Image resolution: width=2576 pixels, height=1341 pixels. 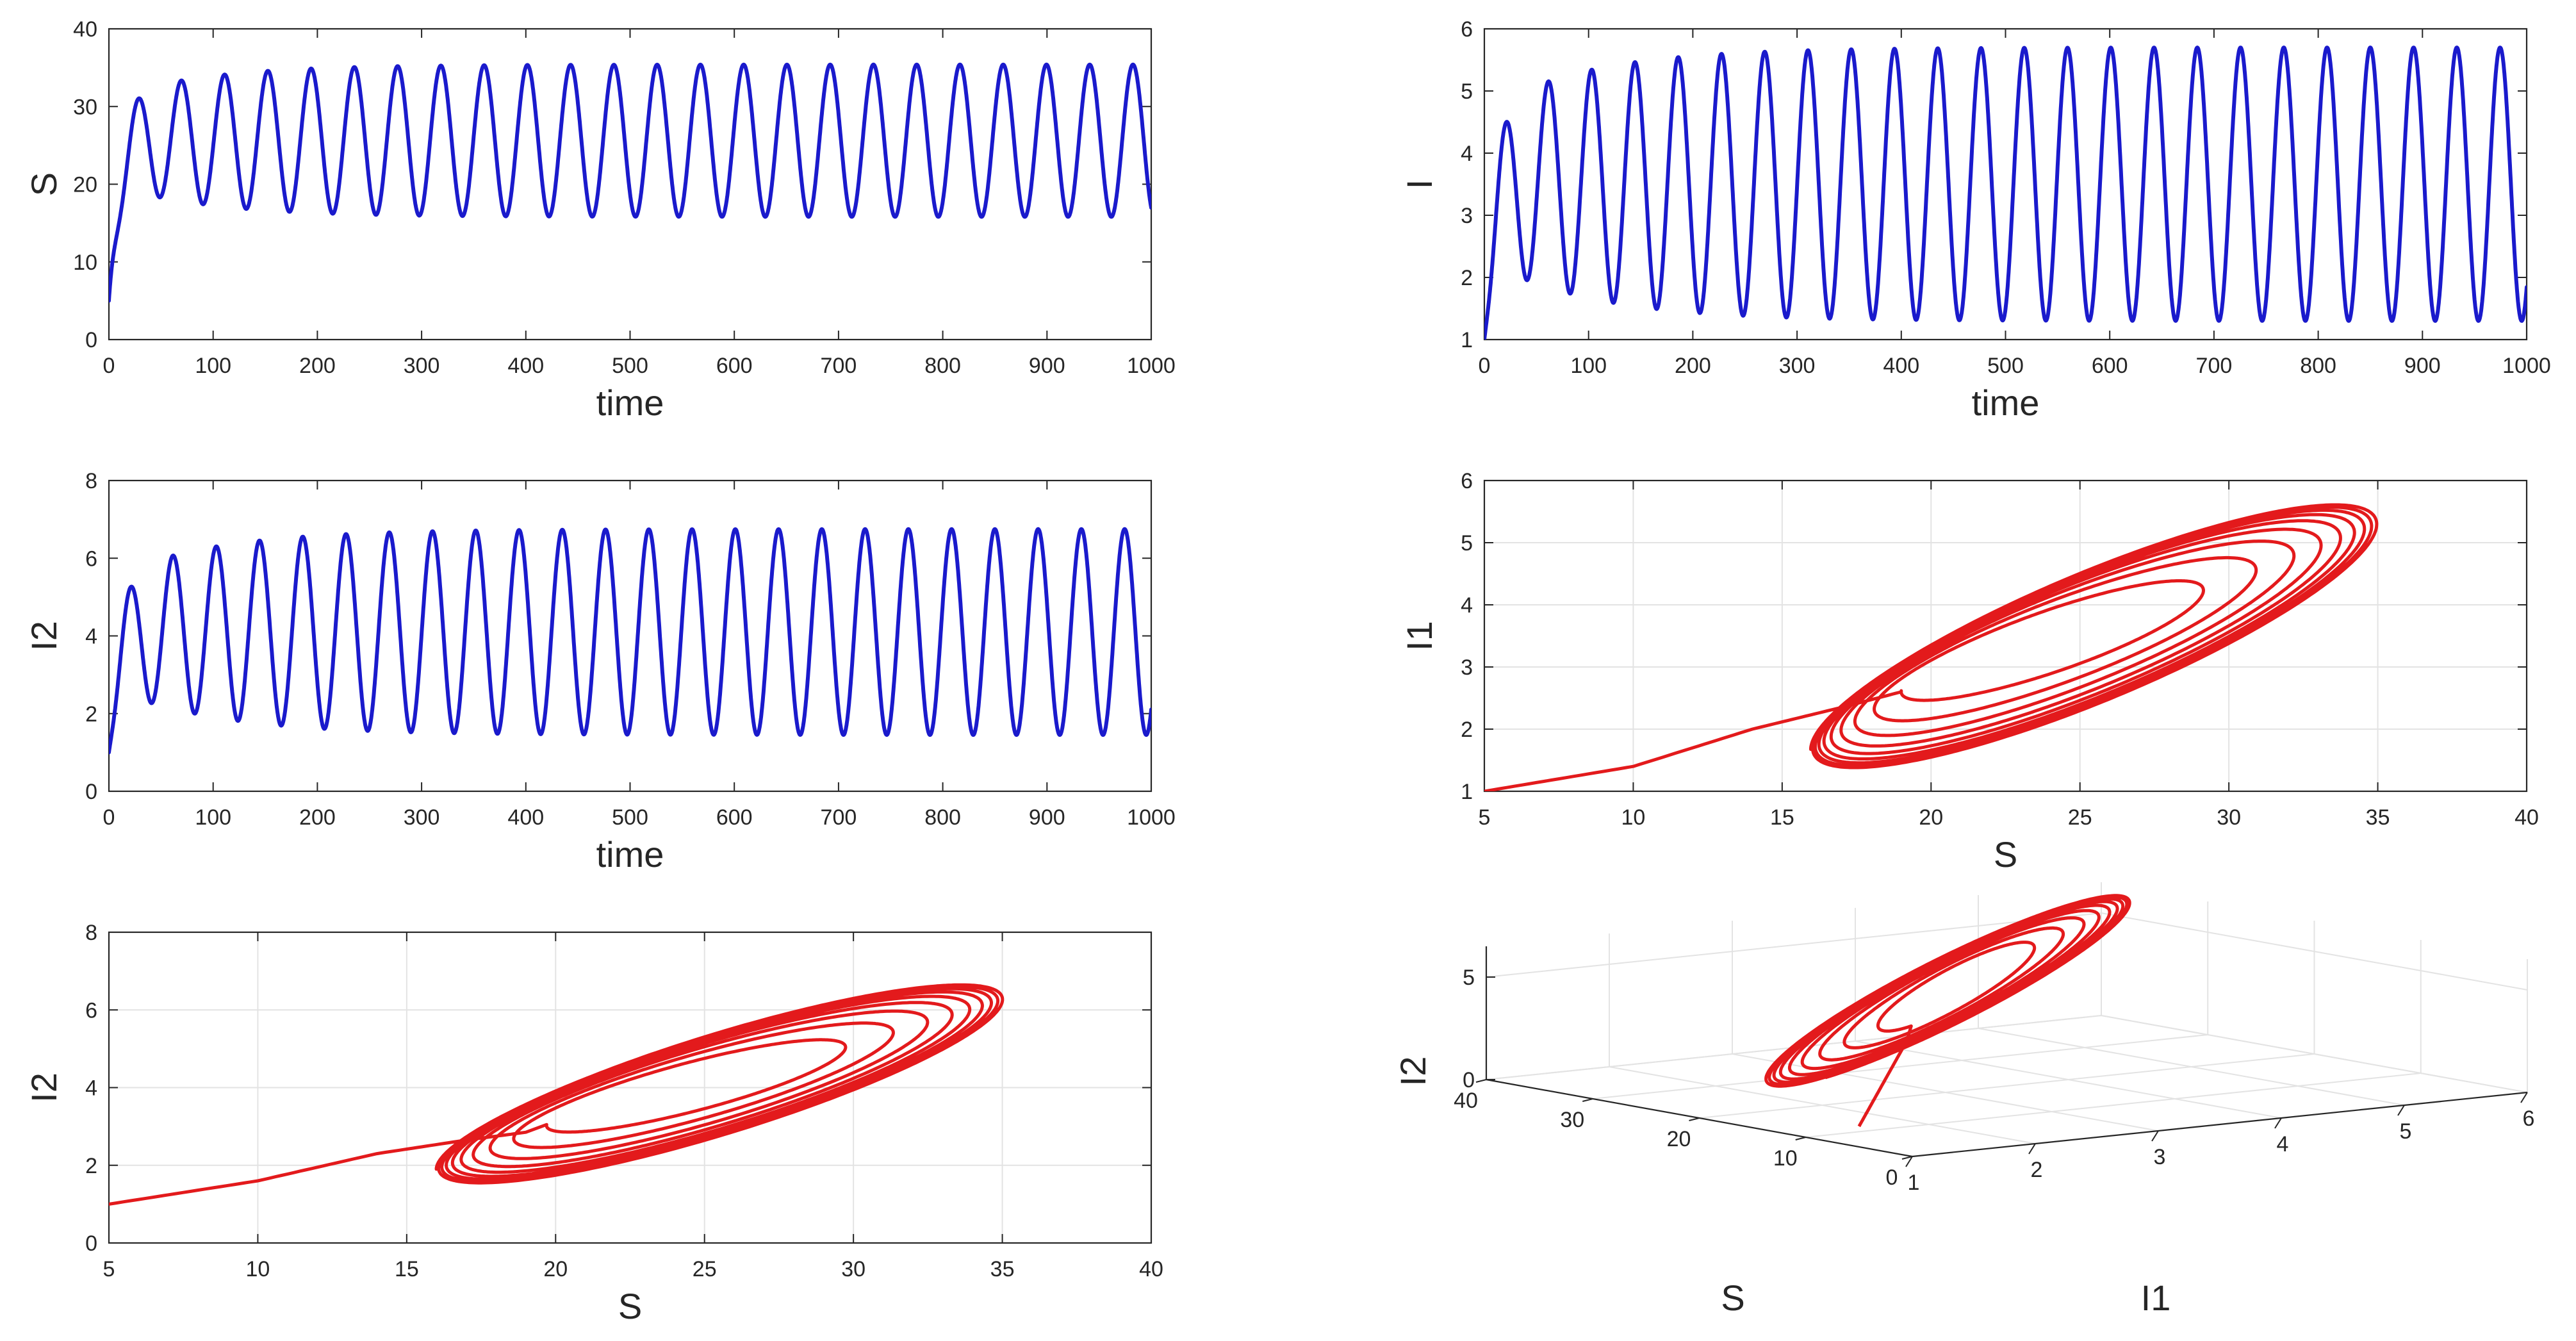 I want to click on i1-axis-line, so click(x=2220, y=1124).